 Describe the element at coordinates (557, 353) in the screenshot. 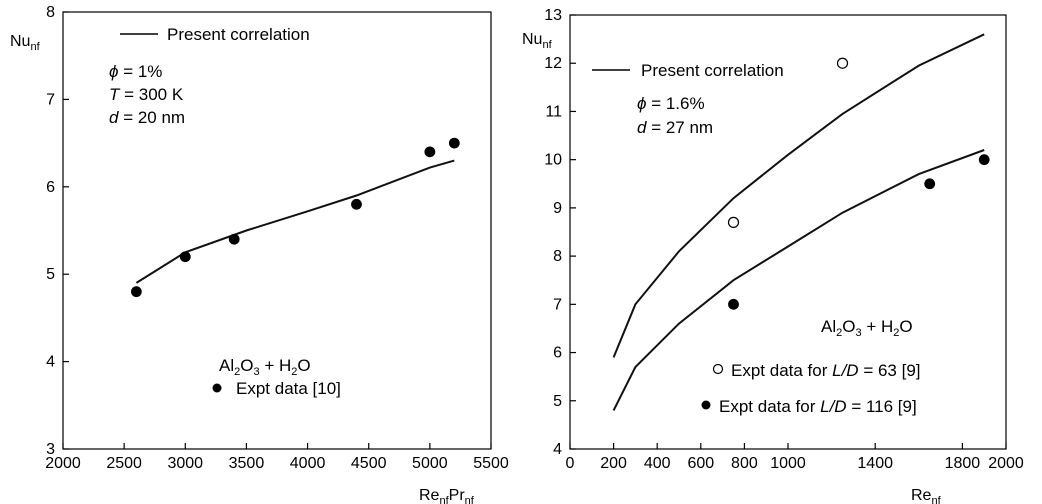

I see `right-y-tick-label: 6` at that location.